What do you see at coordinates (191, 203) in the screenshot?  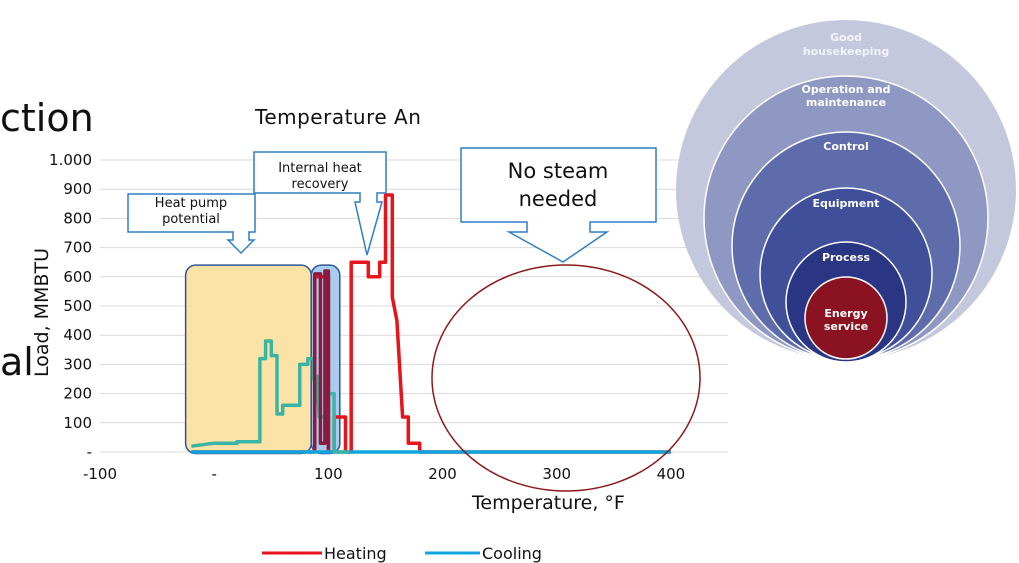 I see `callout-heat-pump-line1: Heat pump` at bounding box center [191, 203].